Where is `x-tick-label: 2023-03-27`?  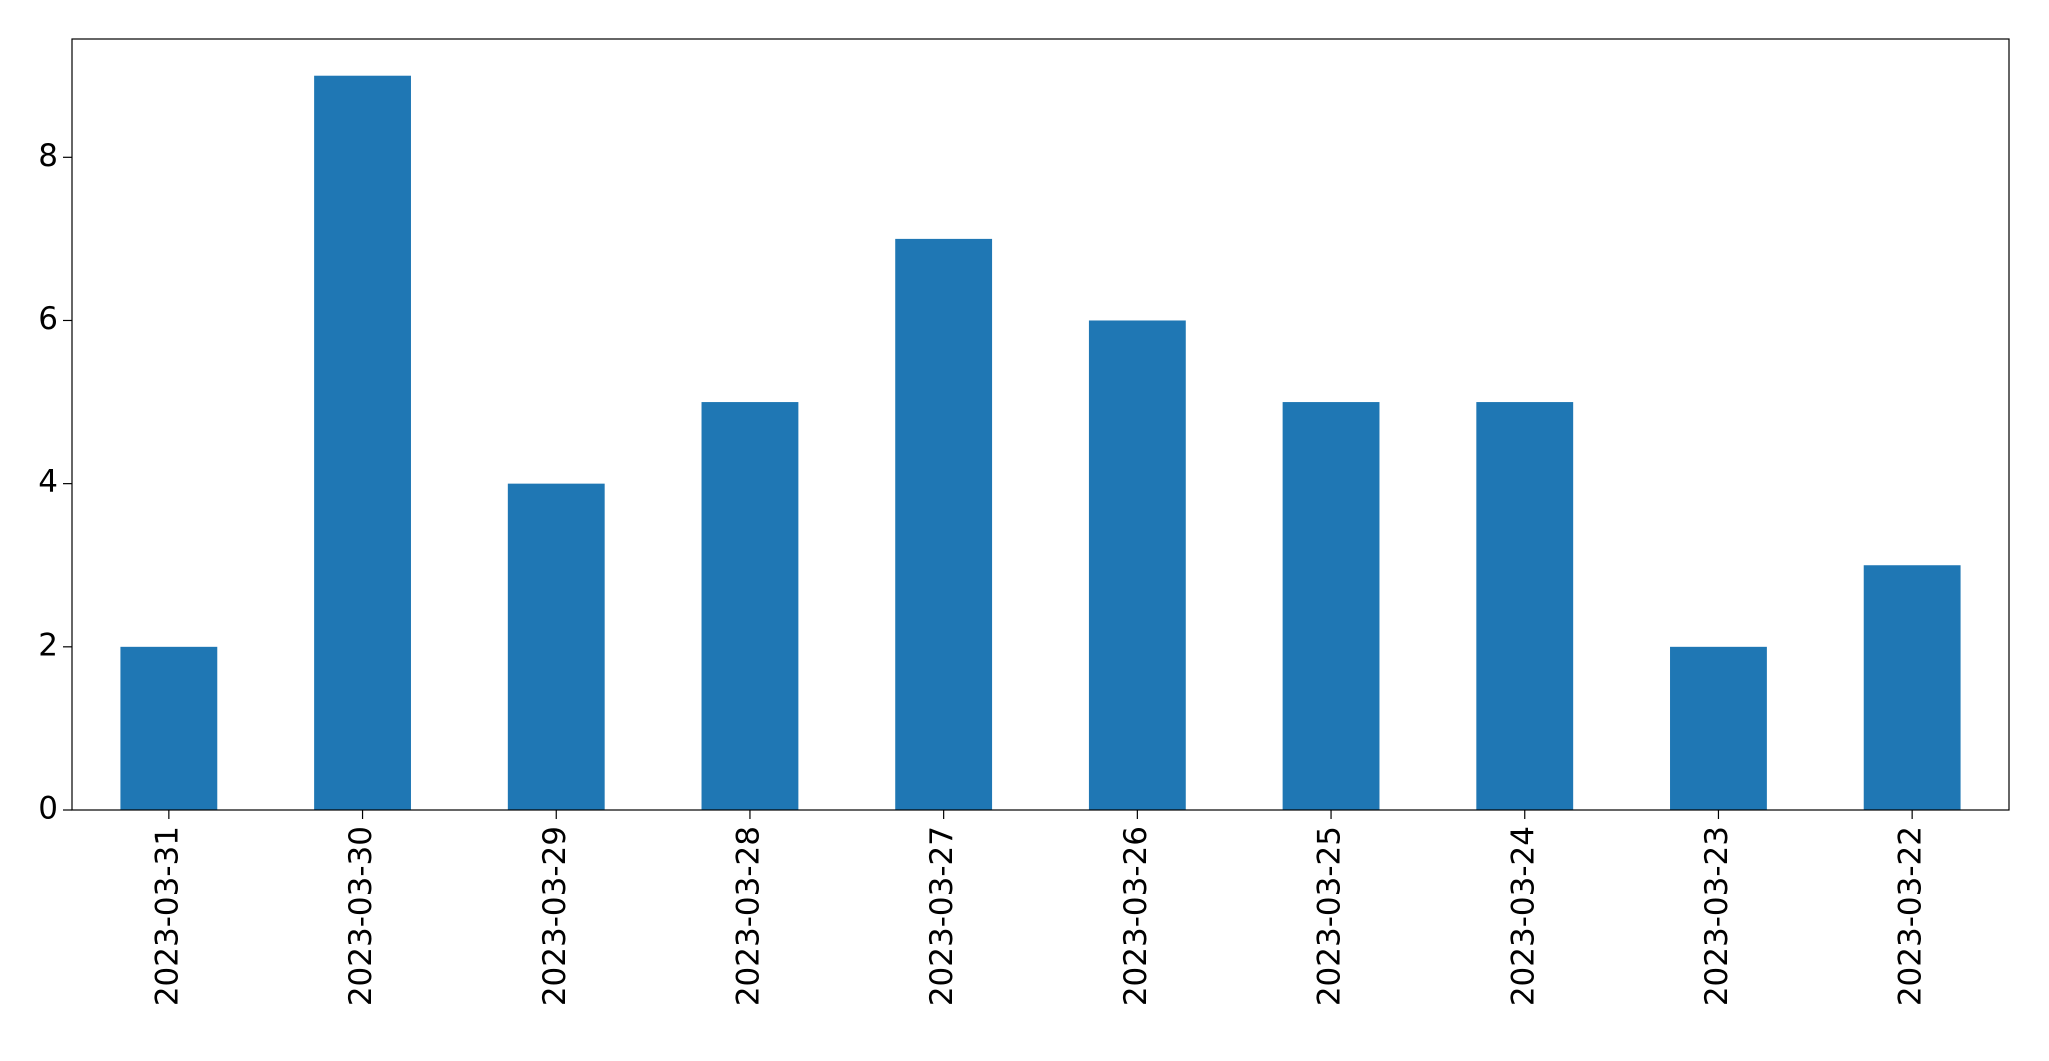
x-tick-label: 2023-03-27 is located at coordinates (942, 916).